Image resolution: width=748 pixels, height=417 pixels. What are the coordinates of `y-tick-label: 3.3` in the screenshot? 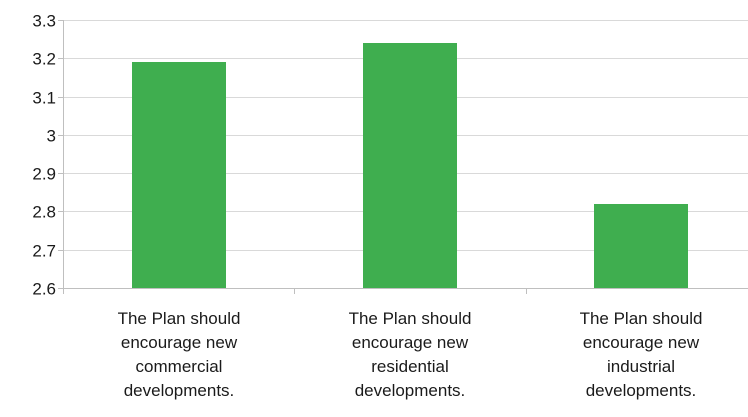 It's located at (44, 21).